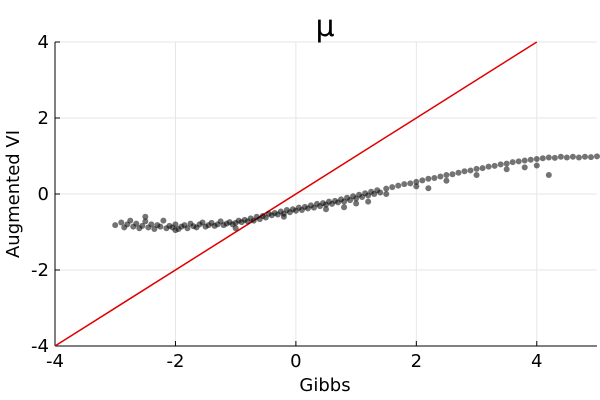 This screenshot has width=600, height=400. I want to click on y-tick-label-1: -2, so click(40, 270).